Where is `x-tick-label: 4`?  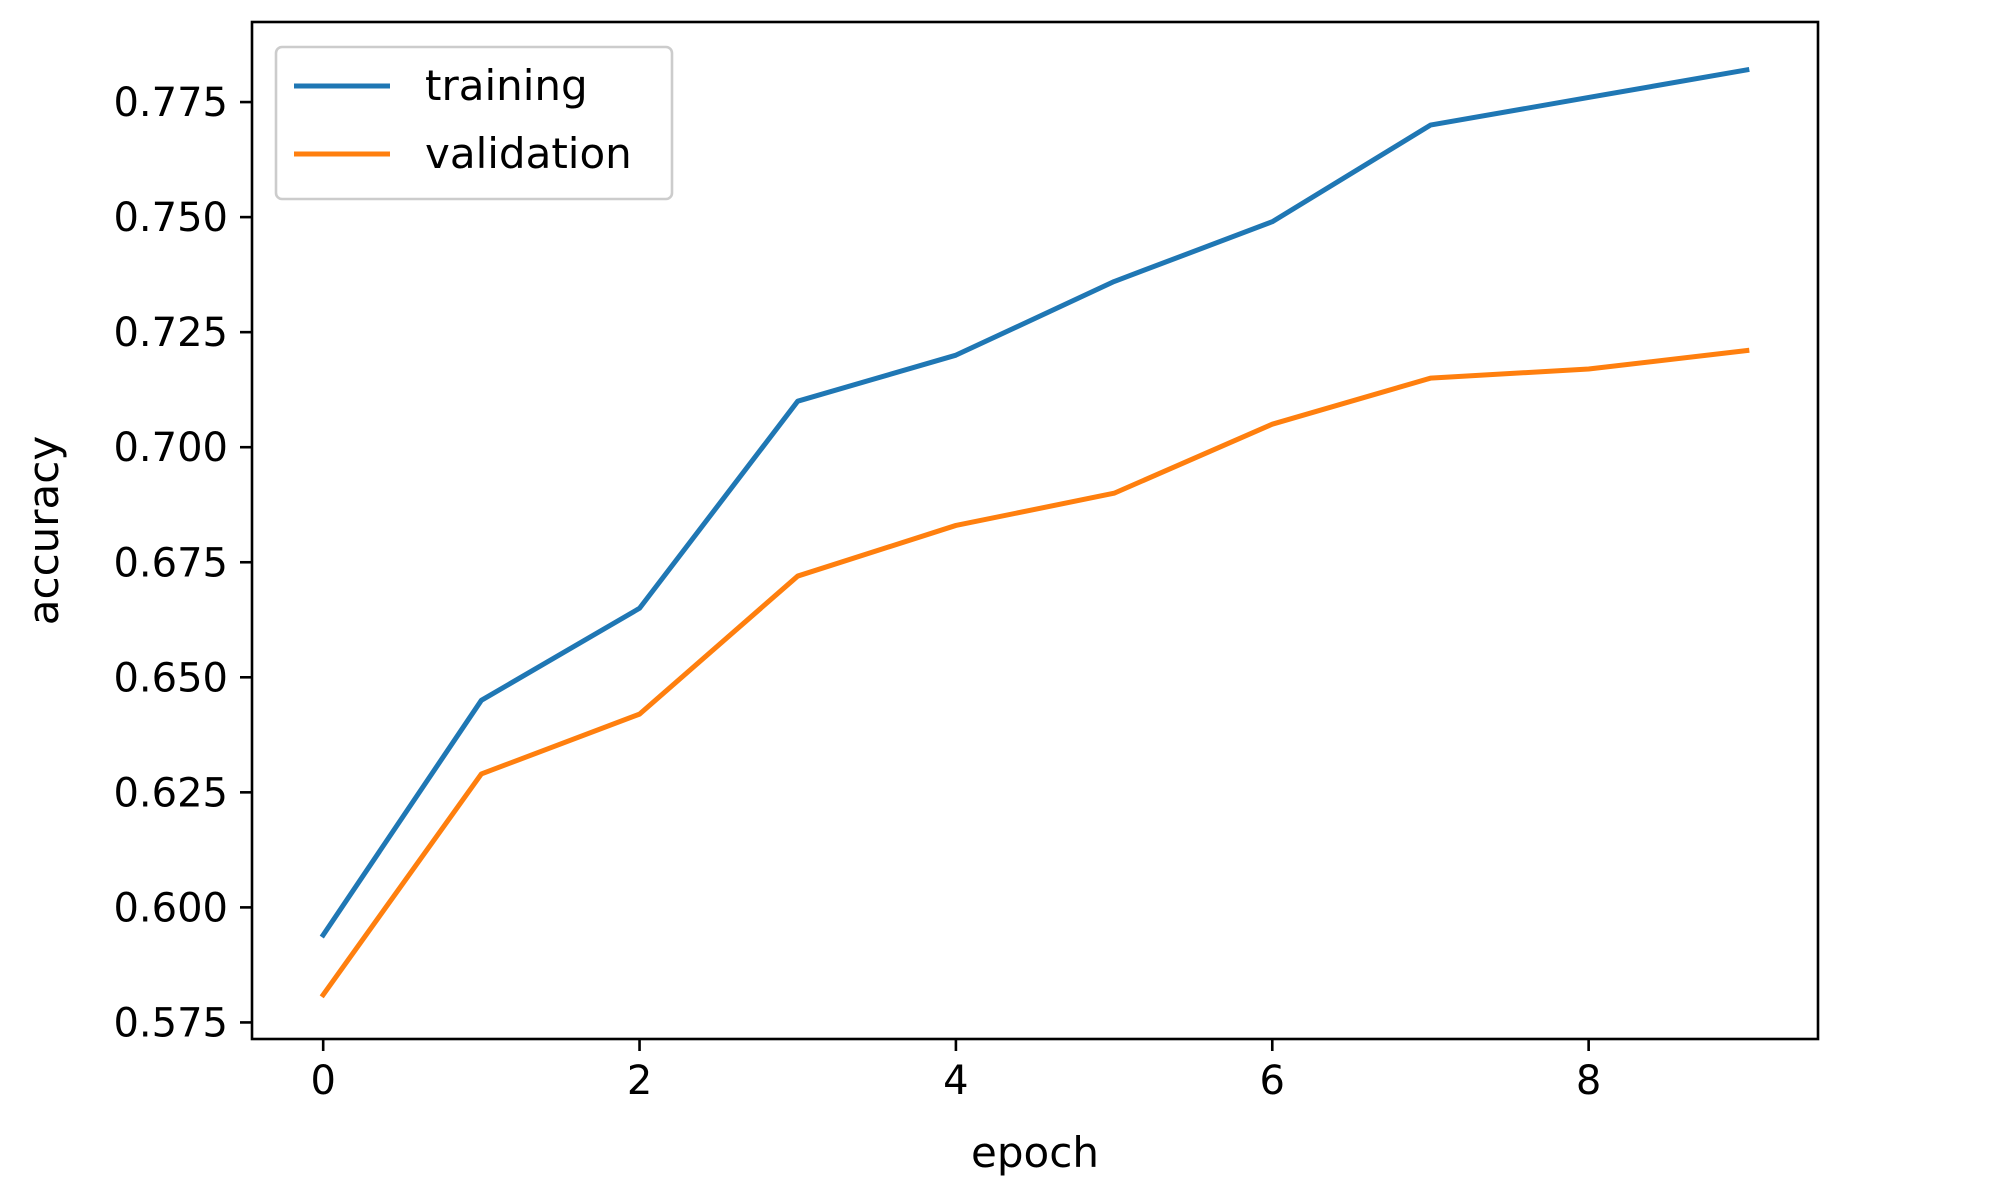 x-tick-label: 4 is located at coordinates (955, 1081).